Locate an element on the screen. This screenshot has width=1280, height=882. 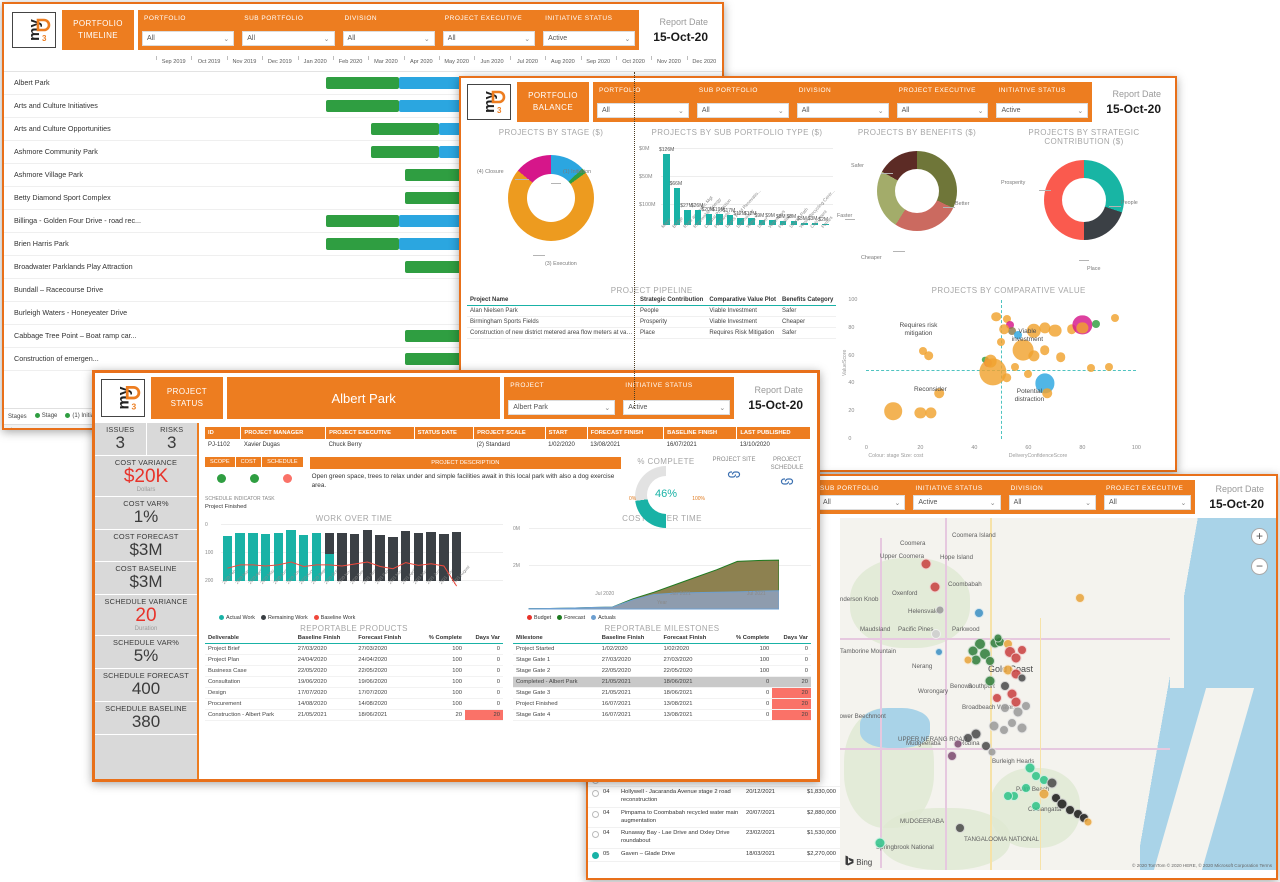
column-header: START is located at coordinates (566, 433).